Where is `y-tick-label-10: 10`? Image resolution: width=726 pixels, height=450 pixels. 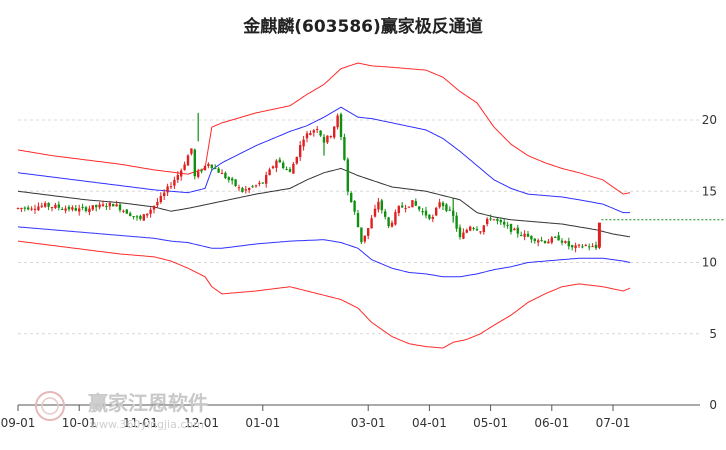
y-tick-label-10: 10 is located at coordinates (709, 263).